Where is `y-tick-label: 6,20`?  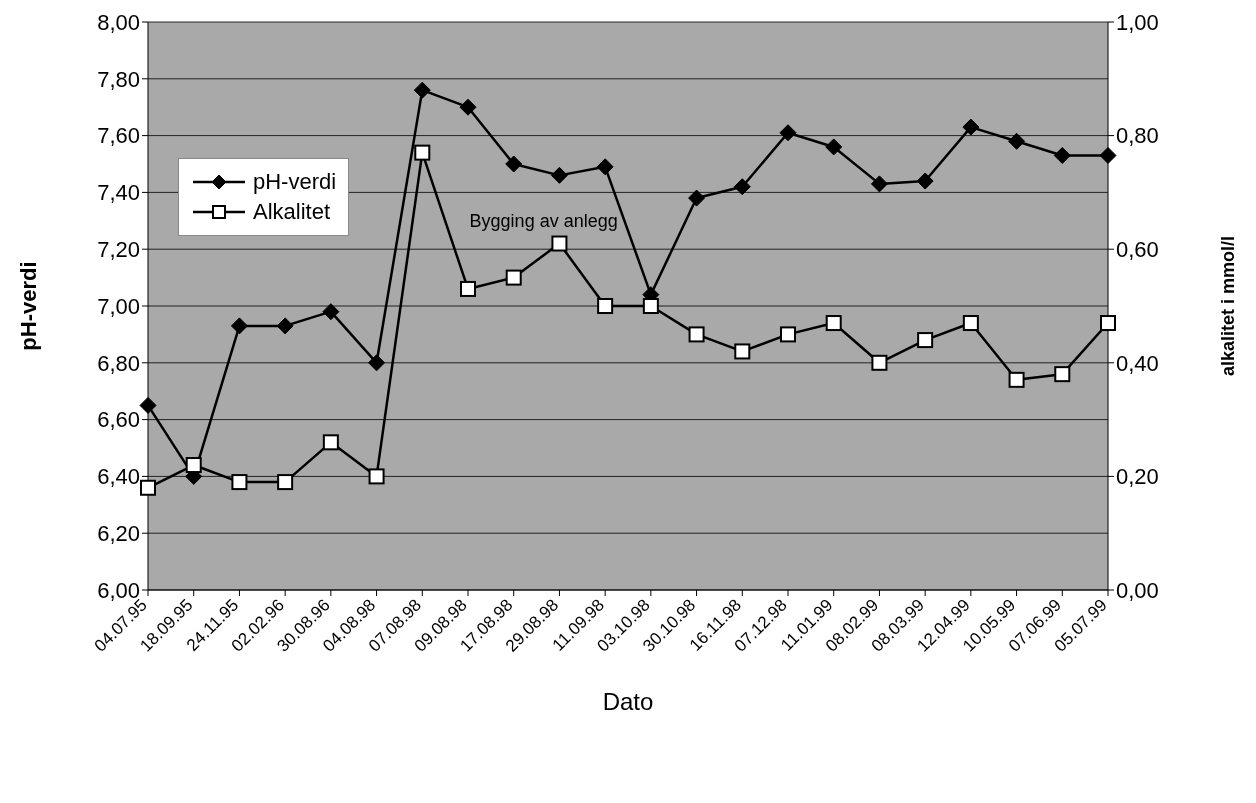
y-tick-label: 6,20 is located at coordinates (118, 534).